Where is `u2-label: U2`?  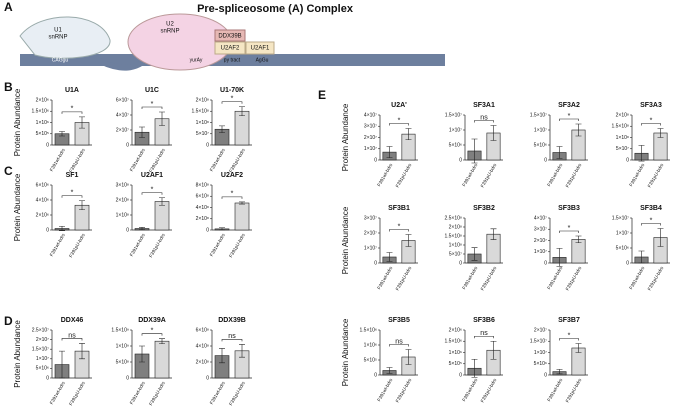
u2-label: U2 is located at coordinates (170, 25).